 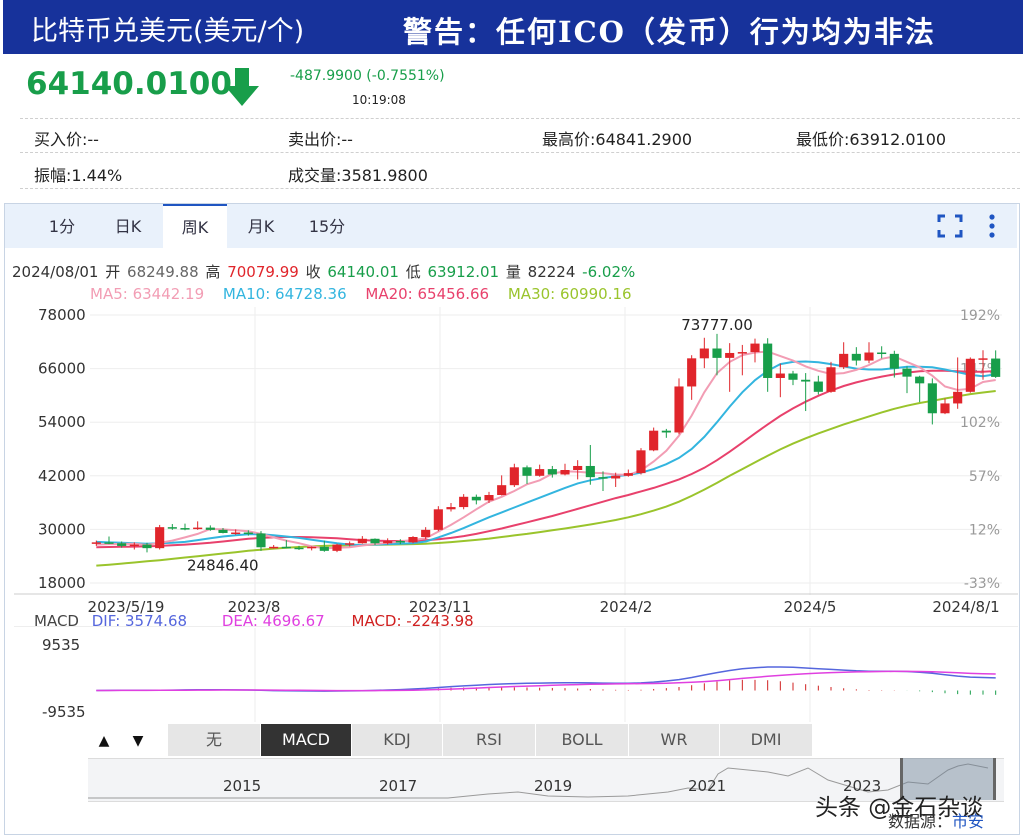 What do you see at coordinates (327, 226) in the screenshot?
I see `tab-15min: 15分` at bounding box center [327, 226].